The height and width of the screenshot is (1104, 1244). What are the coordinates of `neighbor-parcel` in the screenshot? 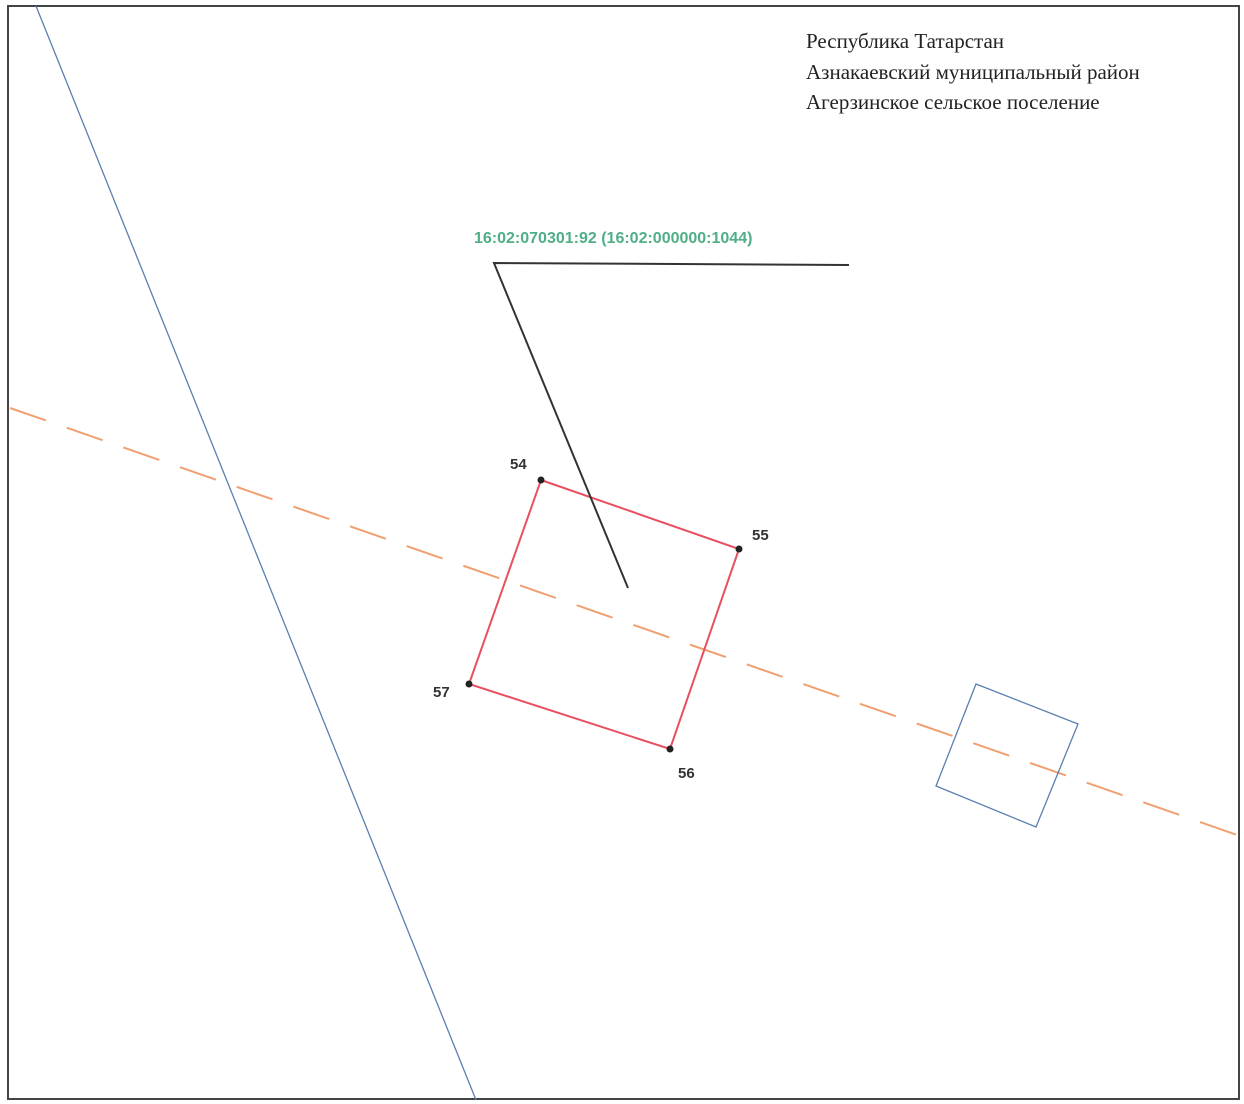 It's located at (1007, 755).